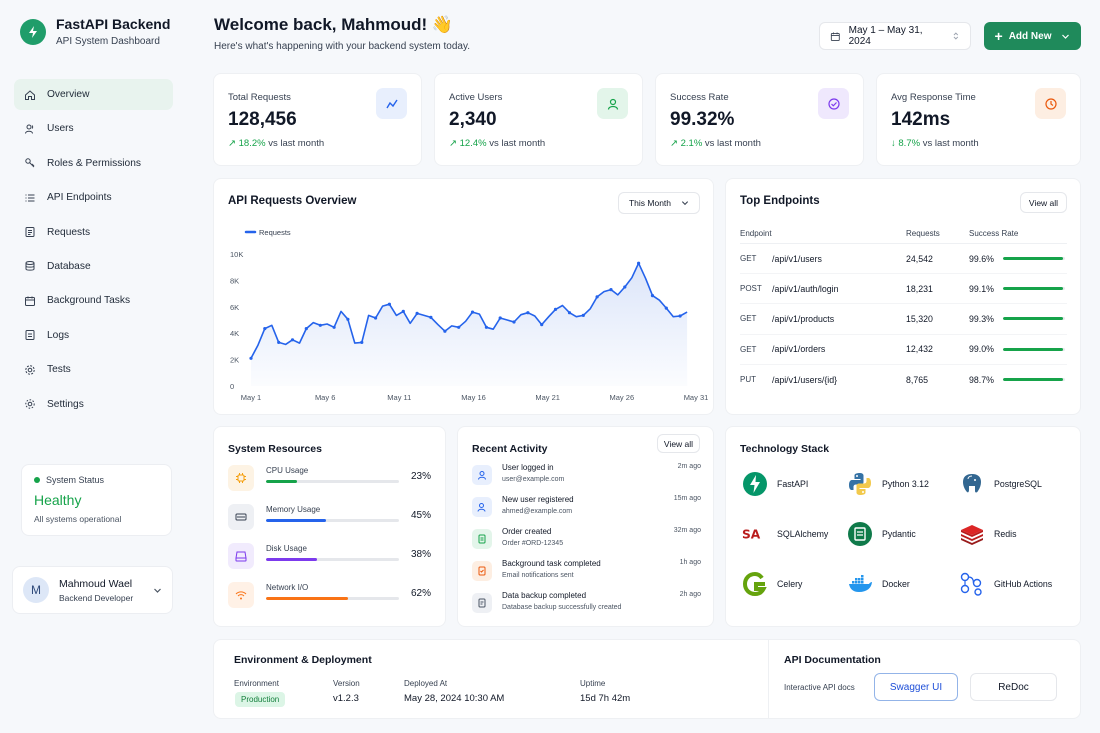 This screenshot has height=733, width=1100. What do you see at coordinates (678, 443) in the screenshot?
I see `activity-view-all-button: View all` at bounding box center [678, 443].